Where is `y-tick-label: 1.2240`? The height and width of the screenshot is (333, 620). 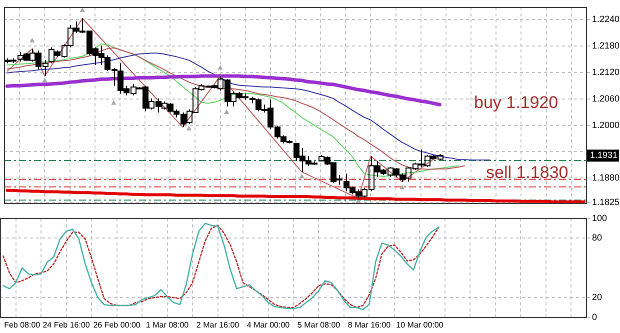 y-tick-label: 1.2240 is located at coordinates (606, 19).